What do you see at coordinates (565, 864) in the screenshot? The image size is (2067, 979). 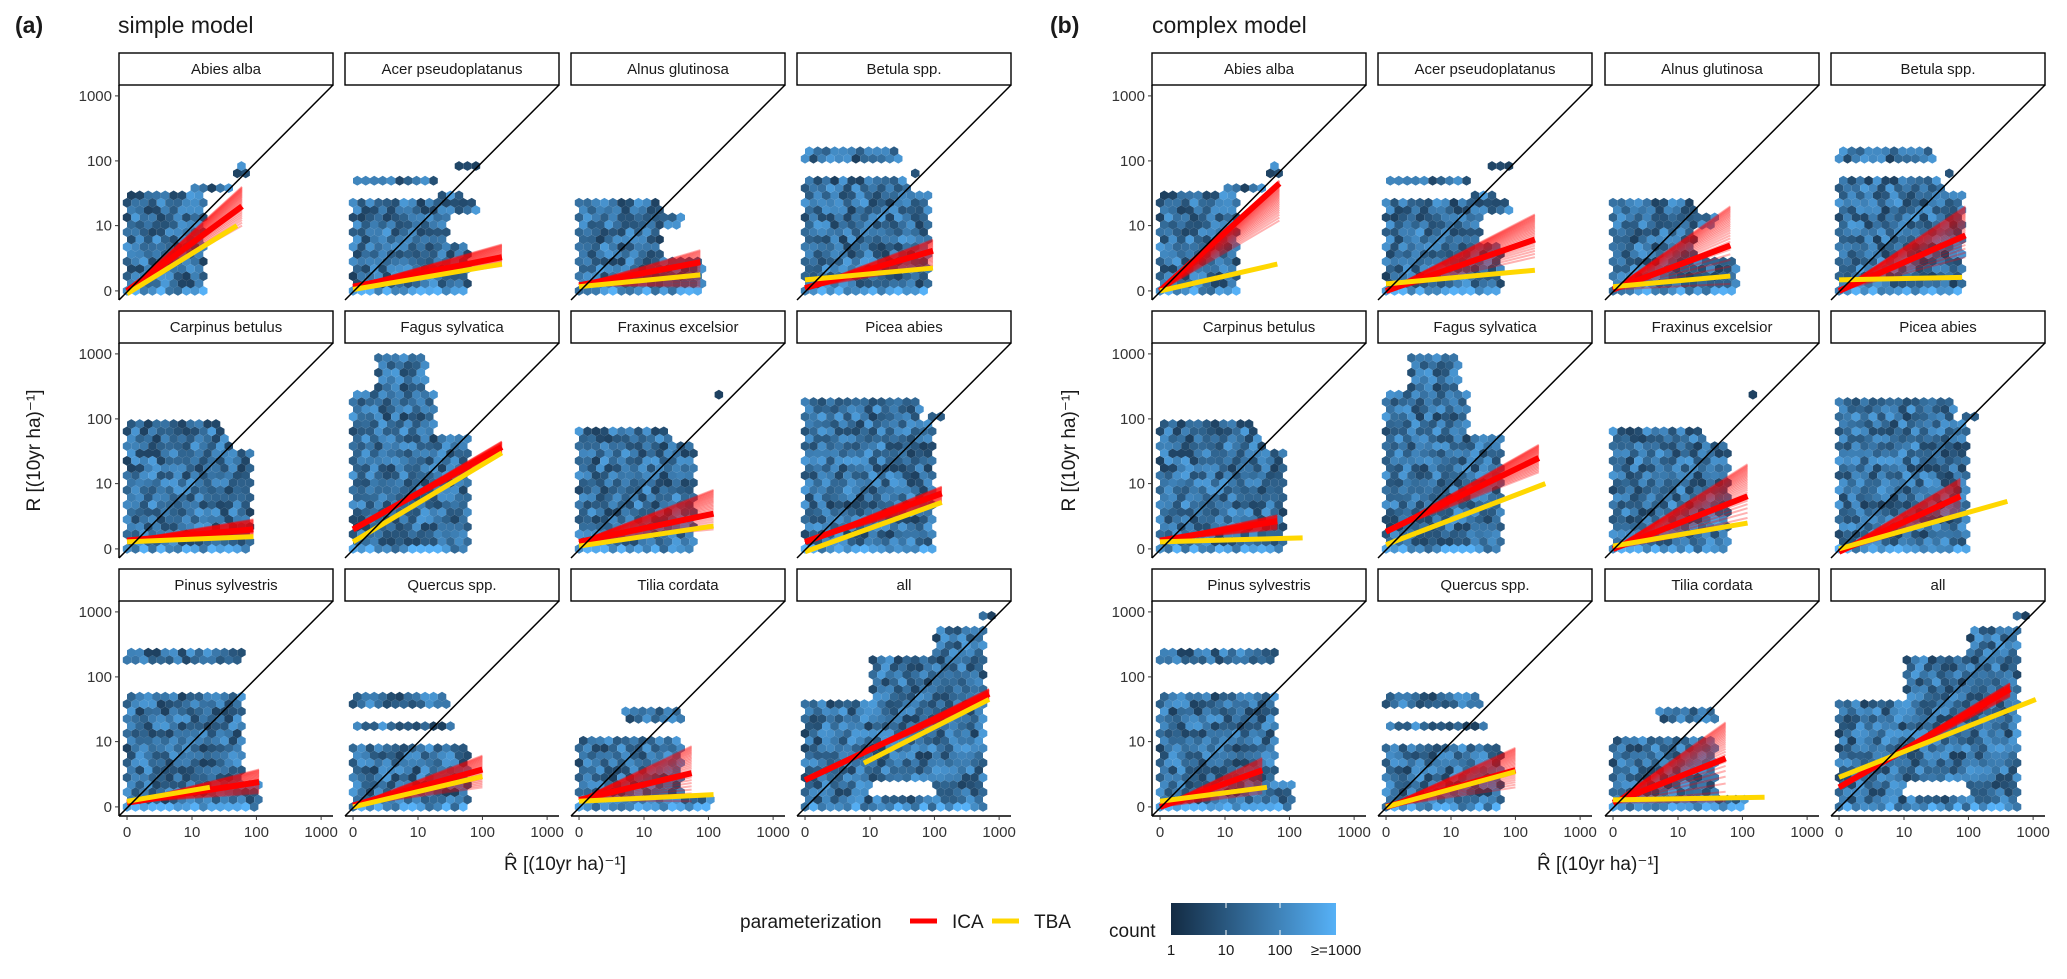 I see `x-axis-title: R̂ [(10yr ha)⁻¹]` at bounding box center [565, 864].